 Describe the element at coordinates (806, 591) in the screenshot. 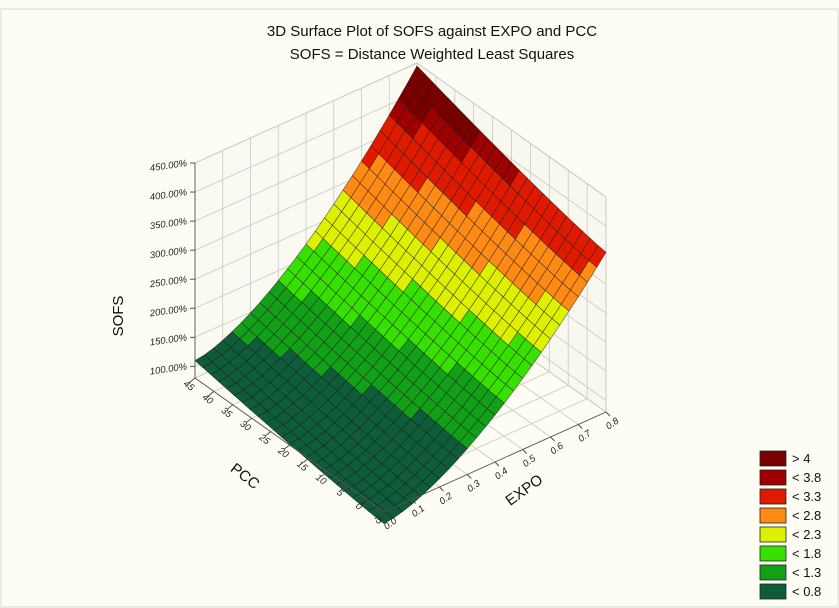

I see `legend-label: < 0.8` at that location.